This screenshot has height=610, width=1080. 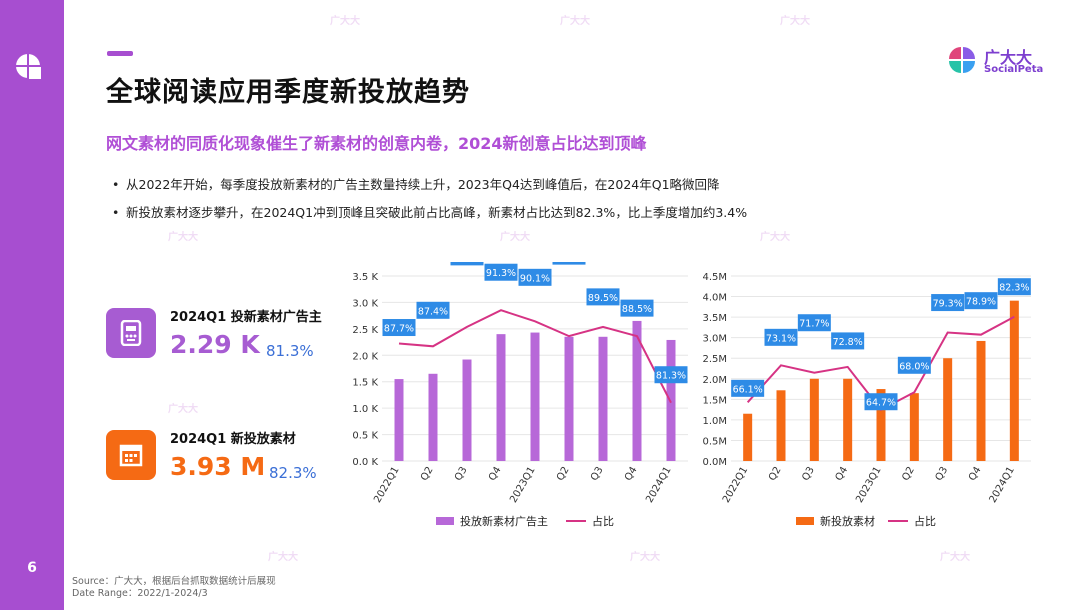 I want to click on x-tick-label: Q2, so click(x=427, y=474).